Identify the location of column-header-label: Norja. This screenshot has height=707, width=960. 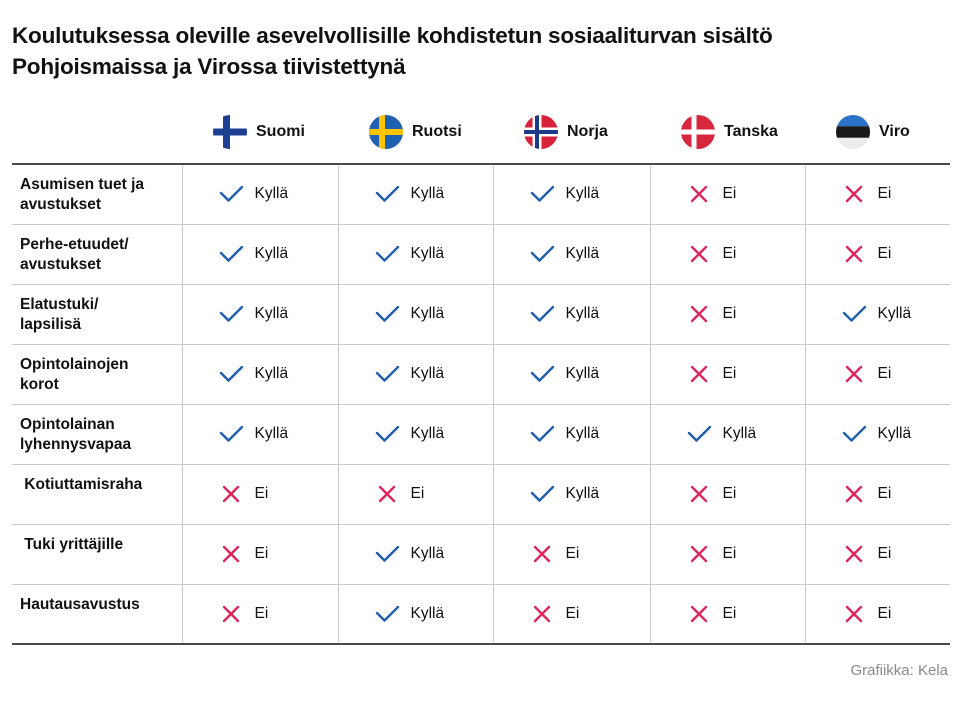
(587, 131).